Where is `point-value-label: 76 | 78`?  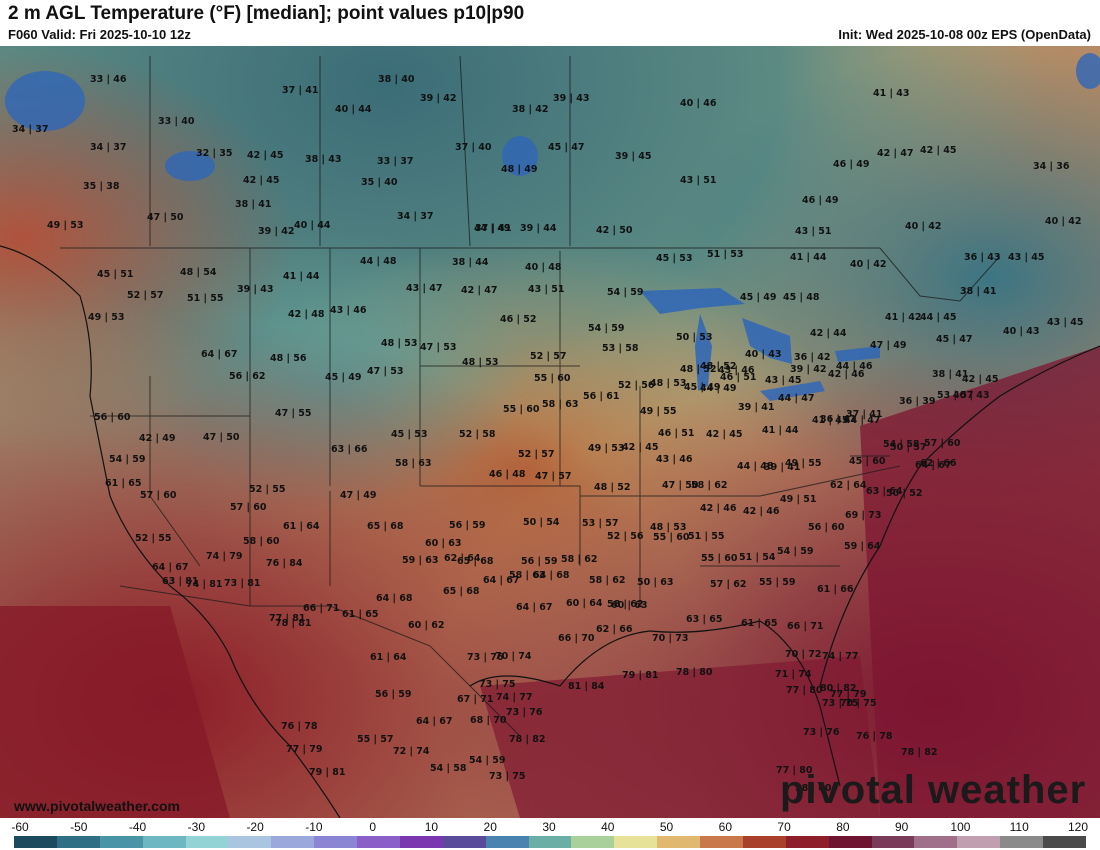
point-value-label: 76 | 78 is located at coordinates (874, 736).